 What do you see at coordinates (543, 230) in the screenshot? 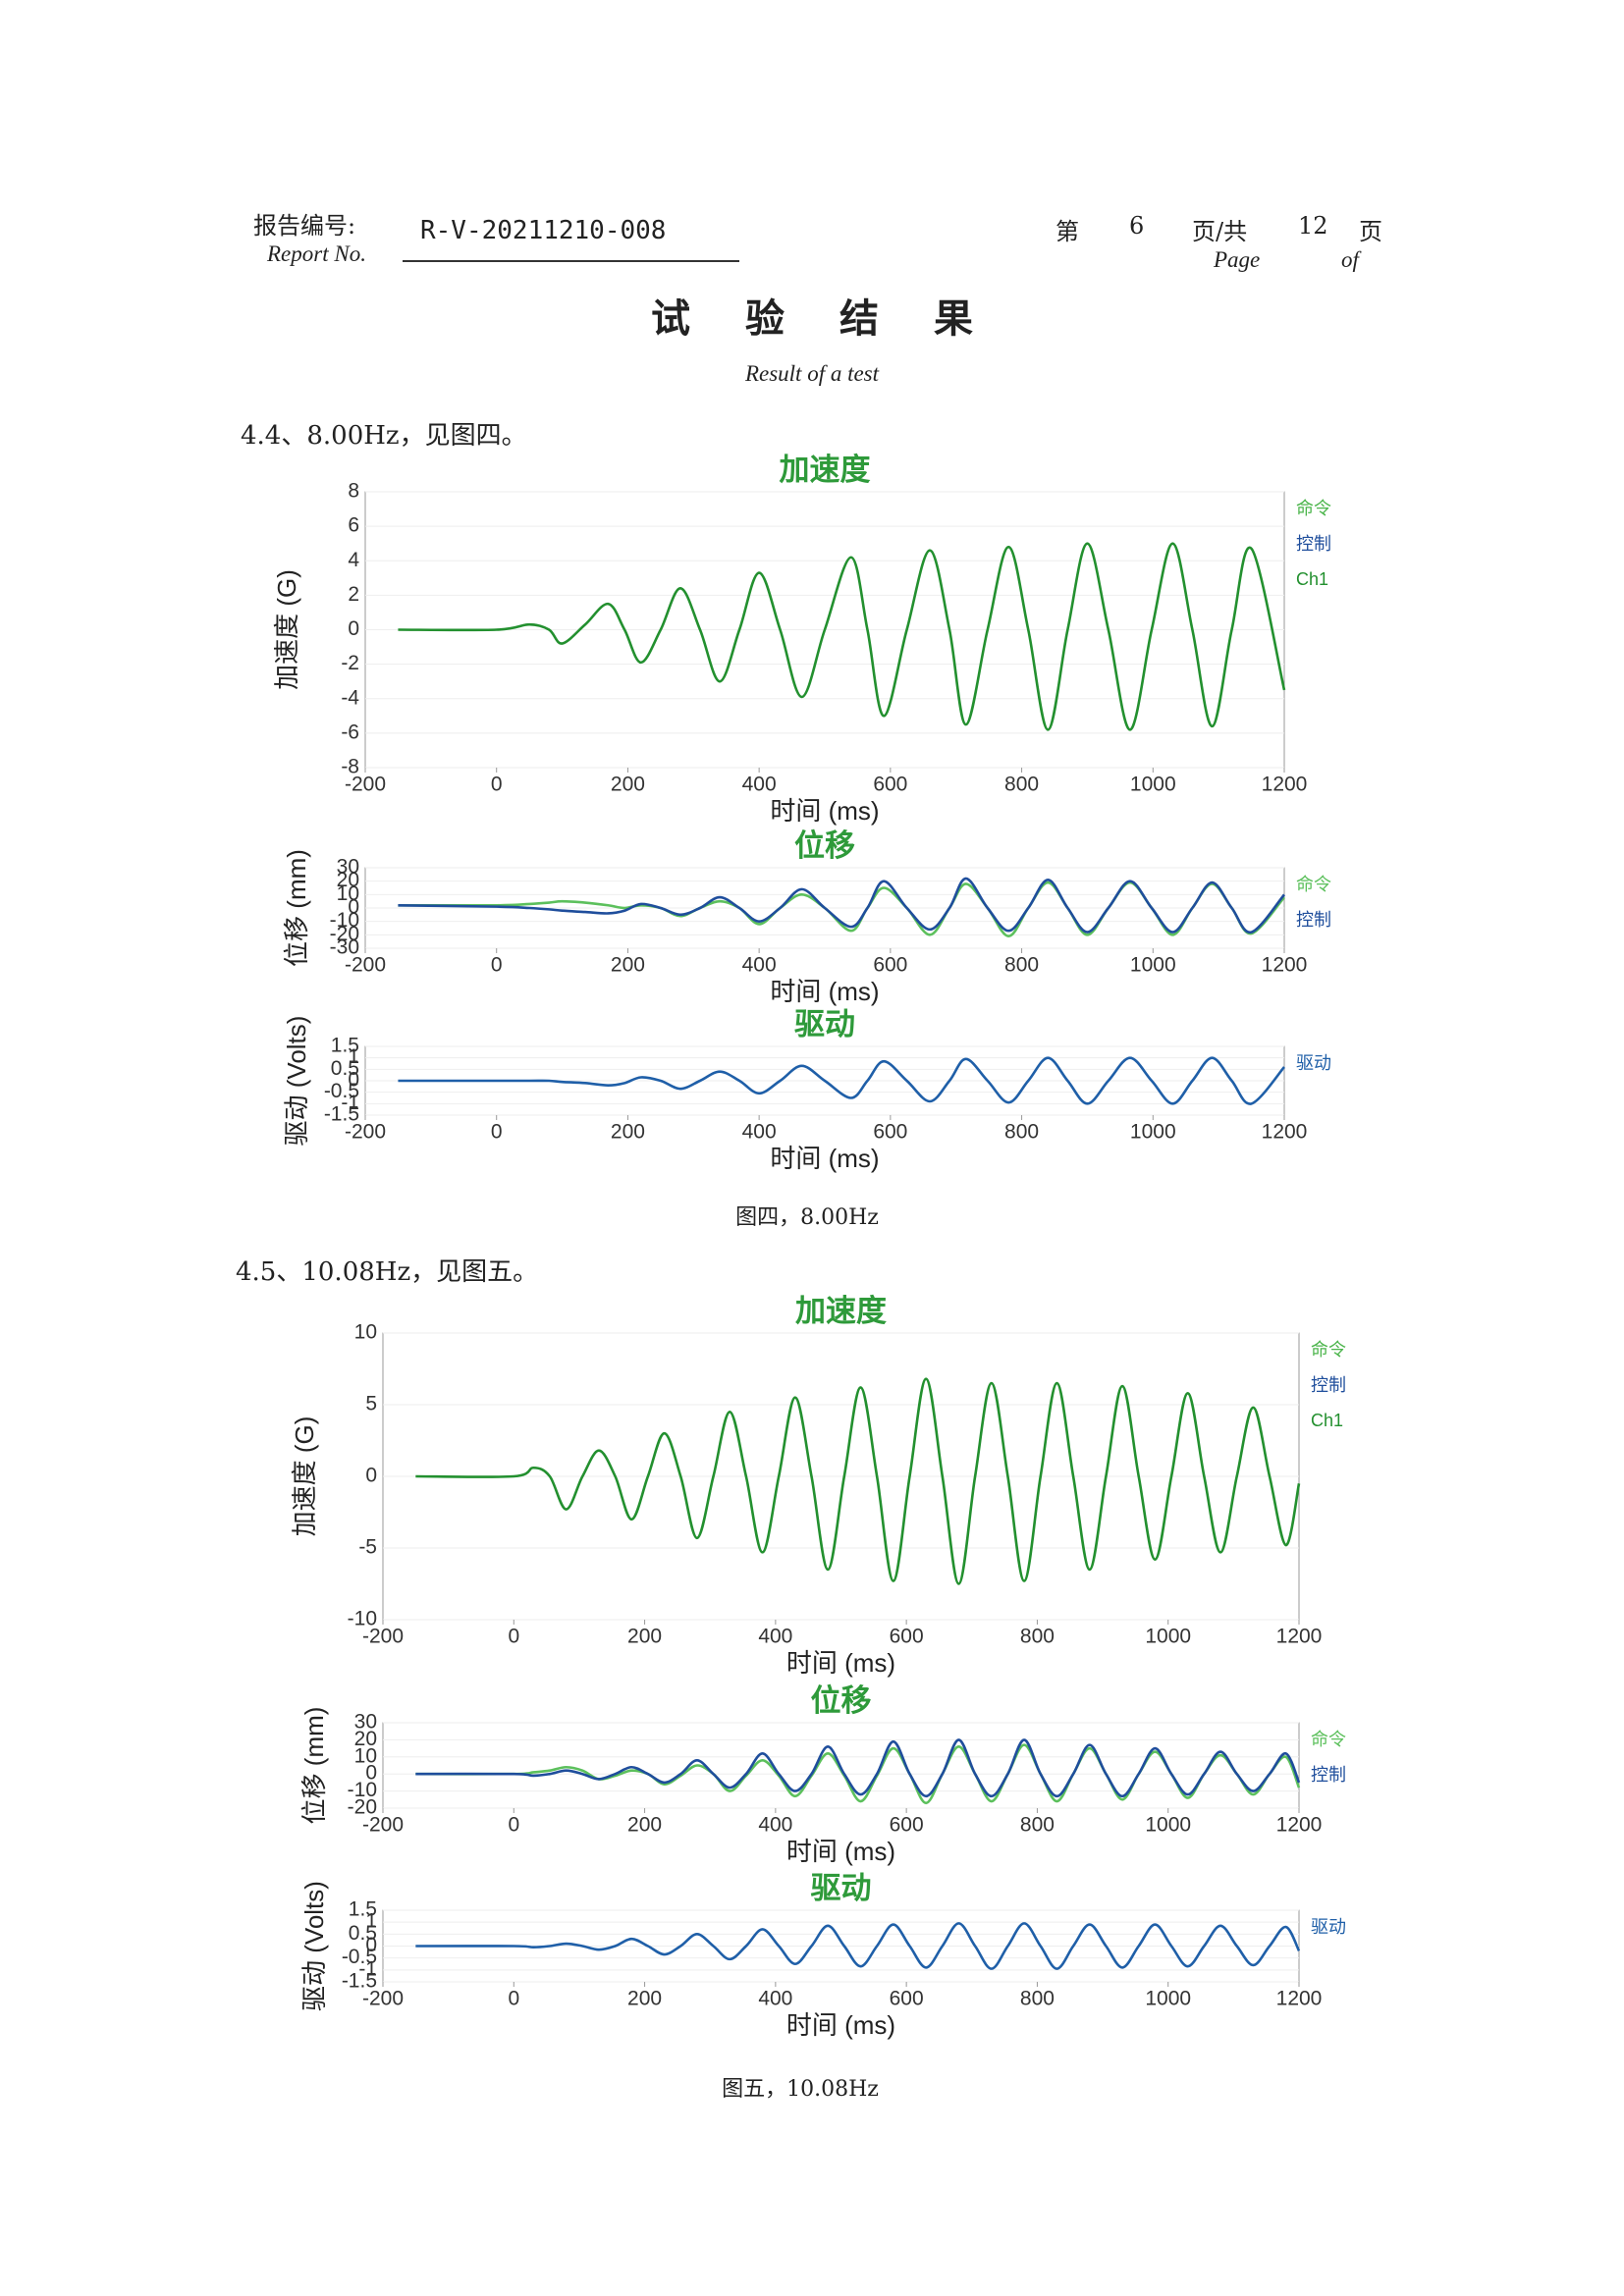
I see `report-number: R-V-20211210-008` at bounding box center [543, 230].